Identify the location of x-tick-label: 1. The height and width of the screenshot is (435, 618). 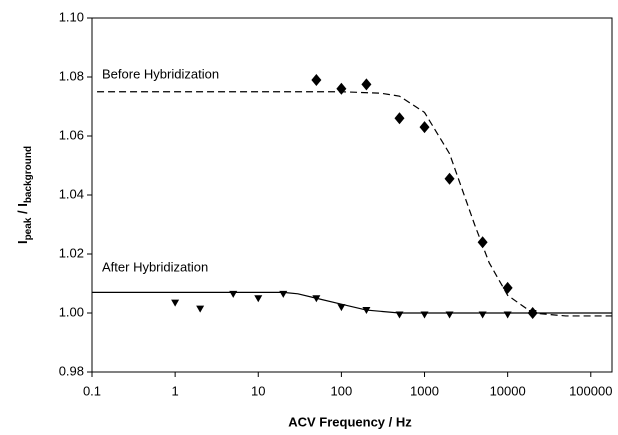
(175, 390).